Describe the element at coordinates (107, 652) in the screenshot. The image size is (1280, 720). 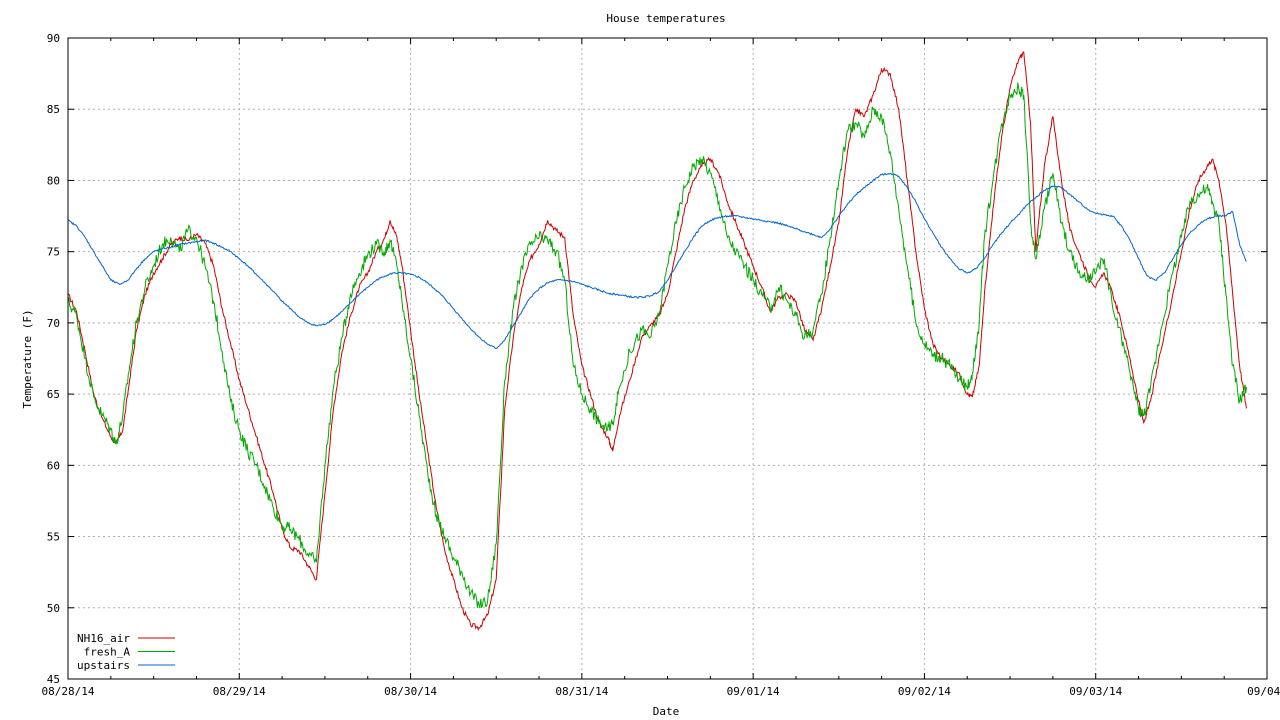
I see `legend-label: fresh_A` at that location.